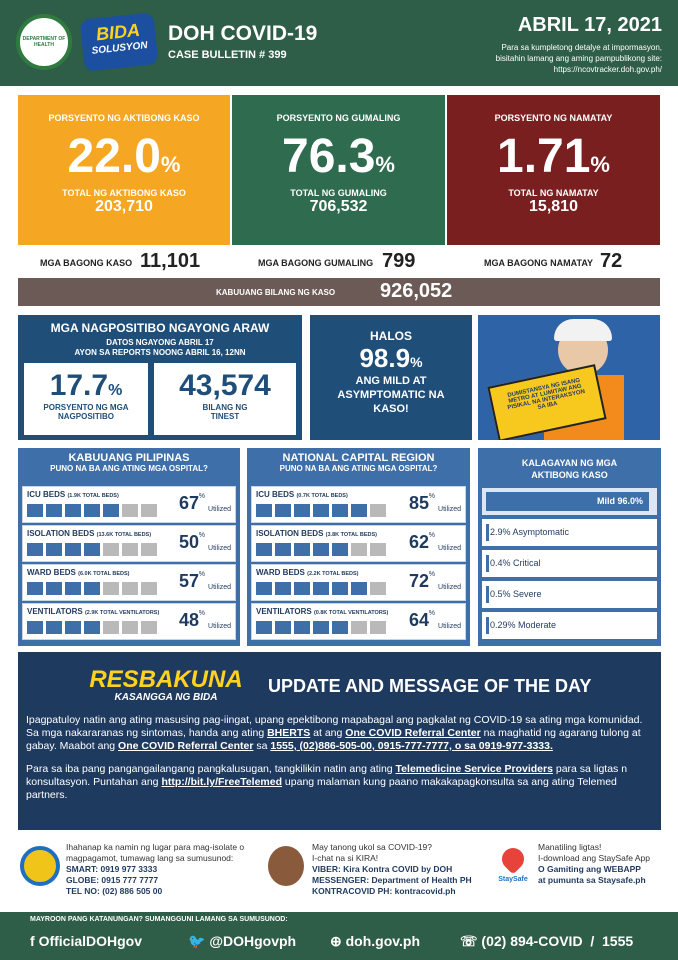 Image resolution: width=678 pixels, height=960 pixels. What do you see at coordinates (160, 328) in the screenshot?
I see `positivity-title: MGA NAGPOSITIBO NGAYONG ARAW` at bounding box center [160, 328].